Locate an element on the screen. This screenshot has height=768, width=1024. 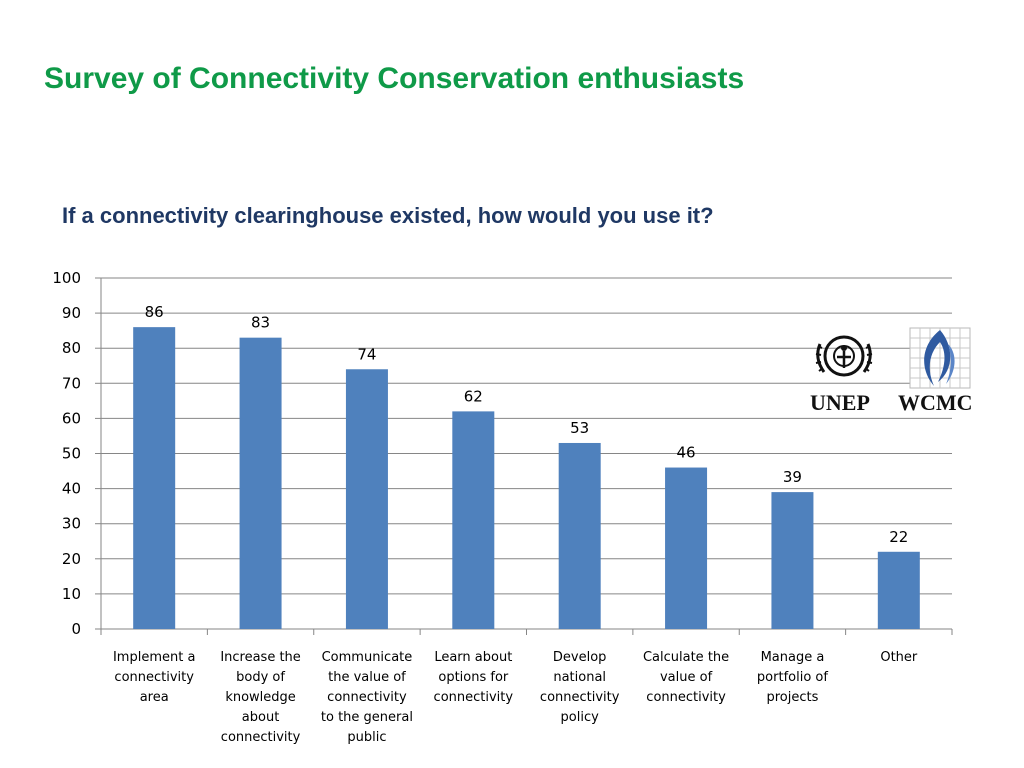
y-tick-label: 70 is located at coordinates (71, 383).